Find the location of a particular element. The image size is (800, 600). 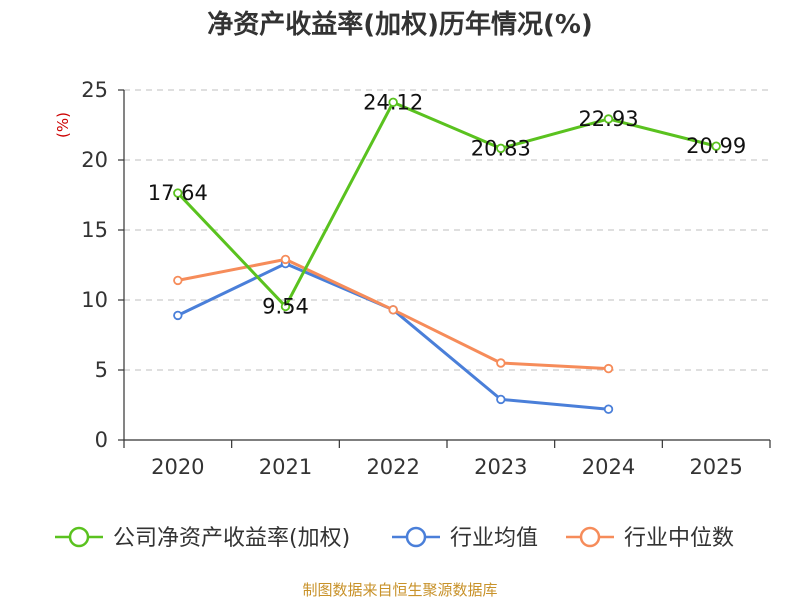

y-tick-label: 25 is located at coordinates (94, 90).